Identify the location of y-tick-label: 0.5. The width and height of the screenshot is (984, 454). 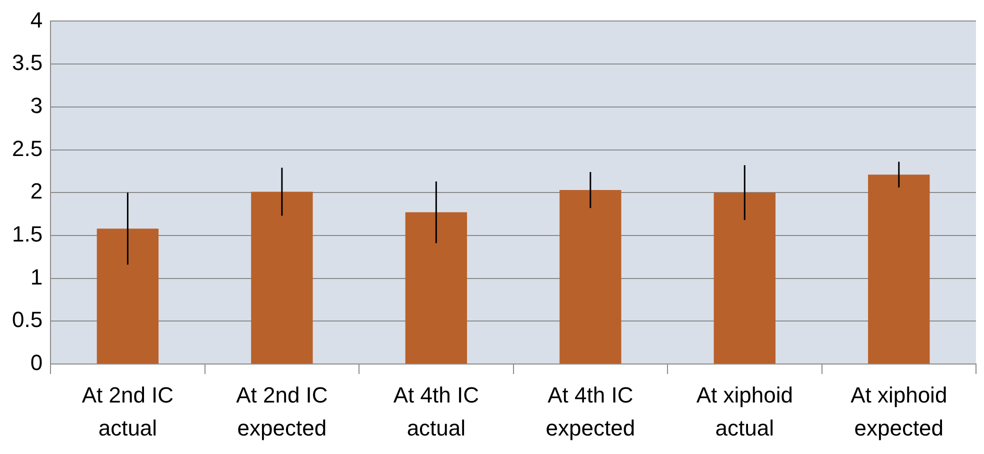
(27, 319).